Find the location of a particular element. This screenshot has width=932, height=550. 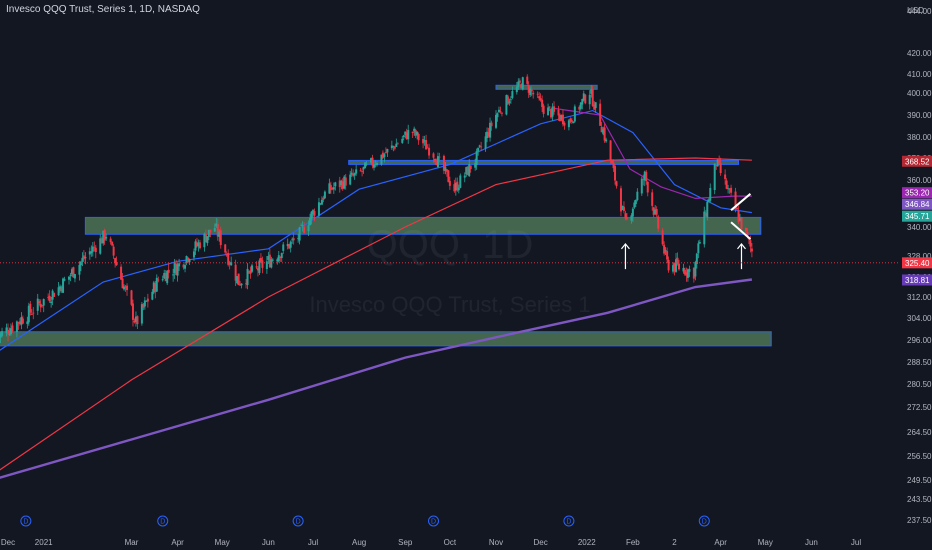

price-tag-label: 346.84 is located at coordinates (917, 204).